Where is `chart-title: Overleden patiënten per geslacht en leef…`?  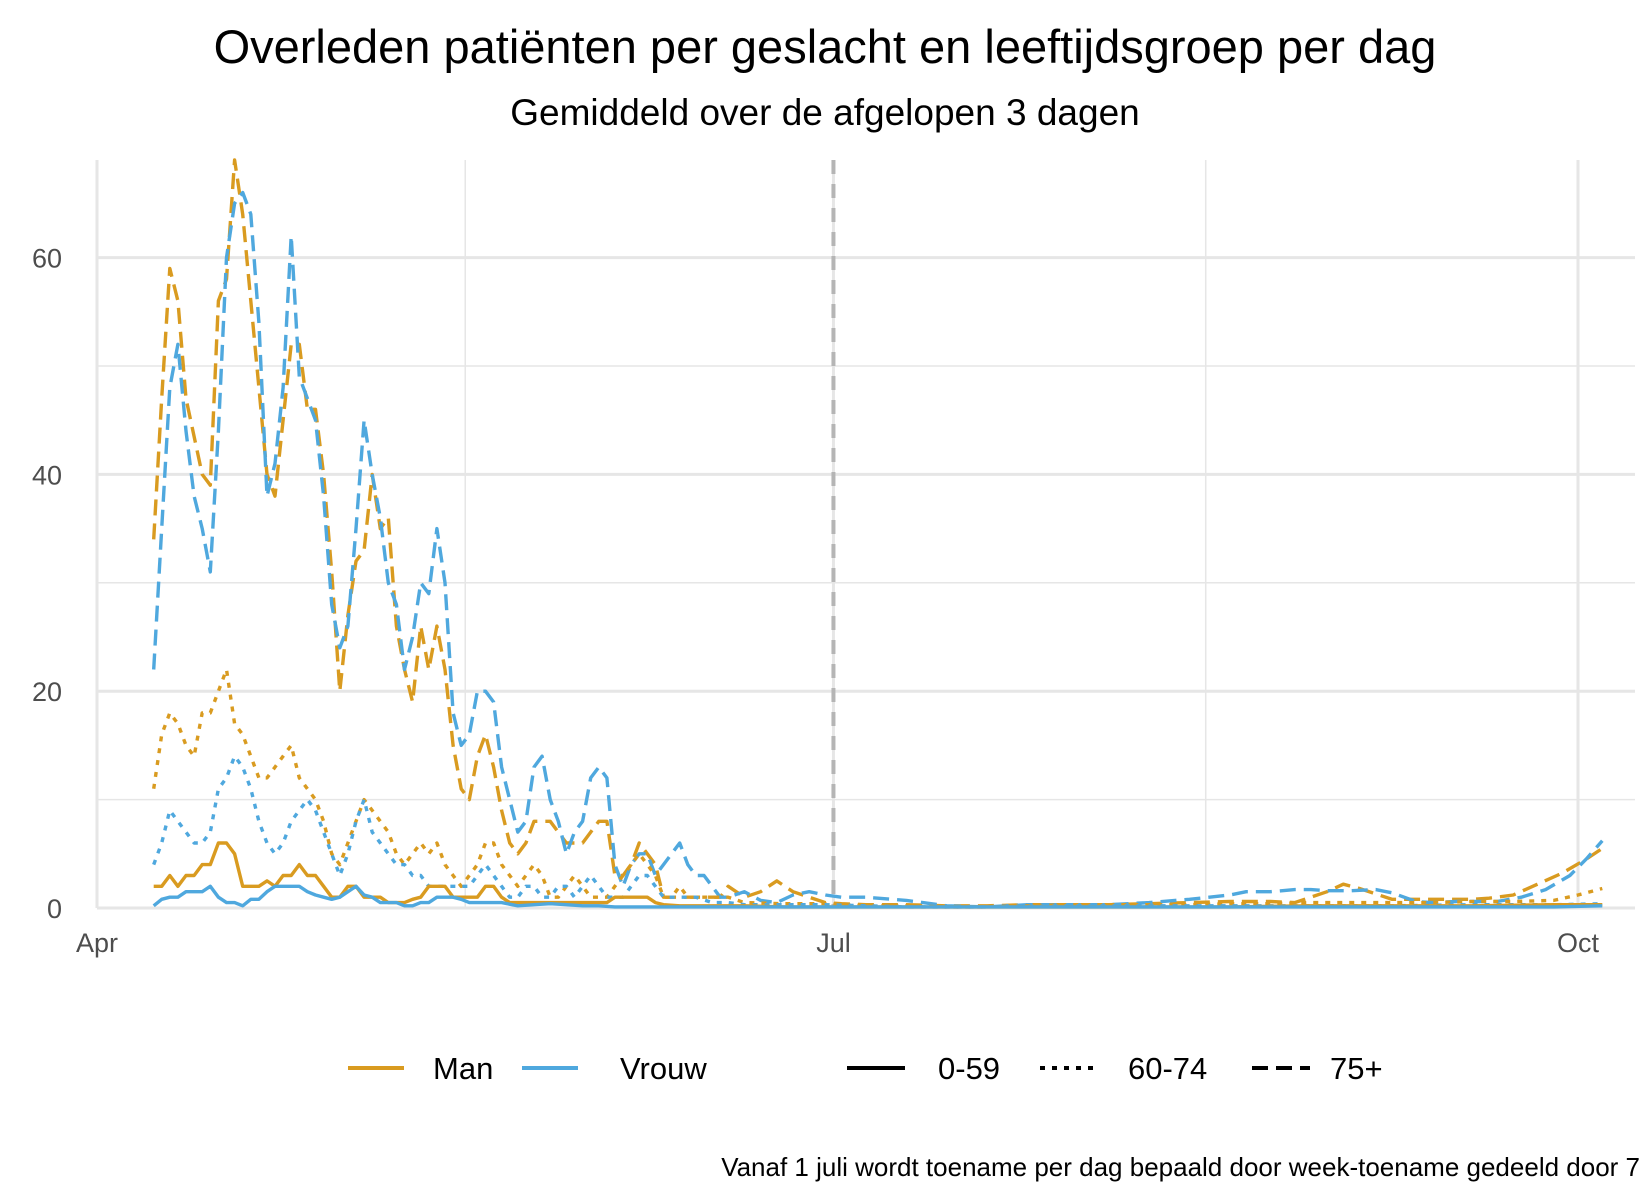
chart-title: Overleden patiënten per geslacht en leef… is located at coordinates (825, 46).